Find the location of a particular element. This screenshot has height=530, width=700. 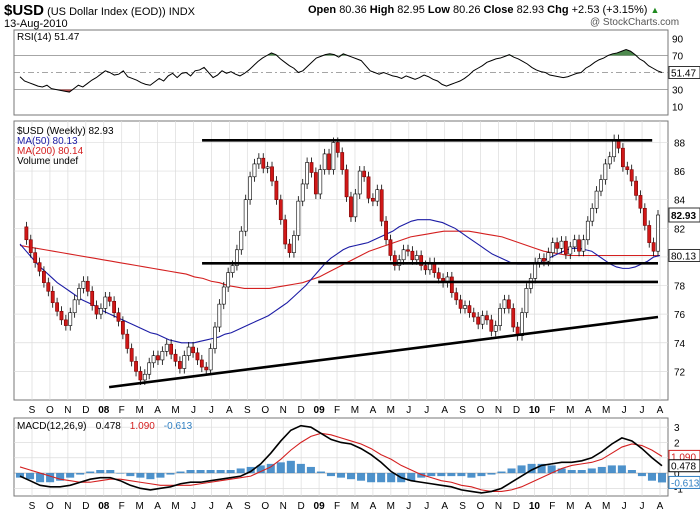

chg-label: Chg is located at coordinates (558, 10).